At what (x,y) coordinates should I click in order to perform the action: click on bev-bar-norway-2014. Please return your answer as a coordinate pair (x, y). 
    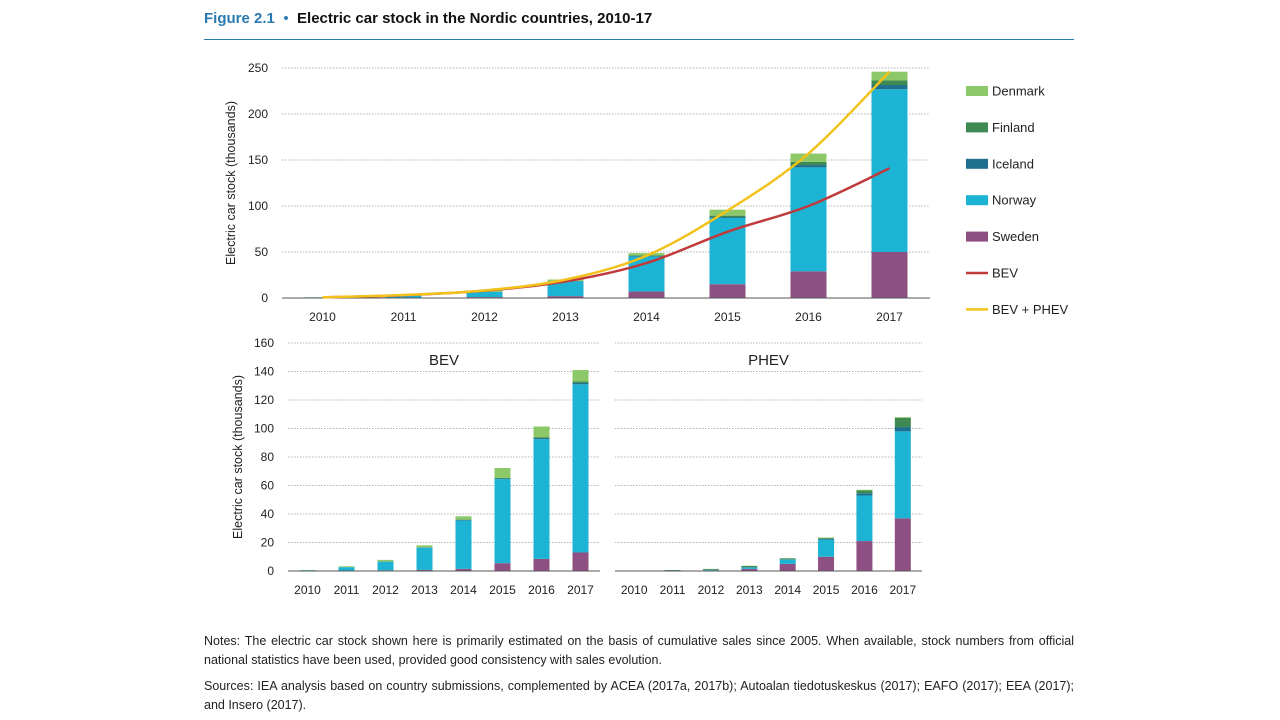
    Looking at the image, I should click on (463, 544).